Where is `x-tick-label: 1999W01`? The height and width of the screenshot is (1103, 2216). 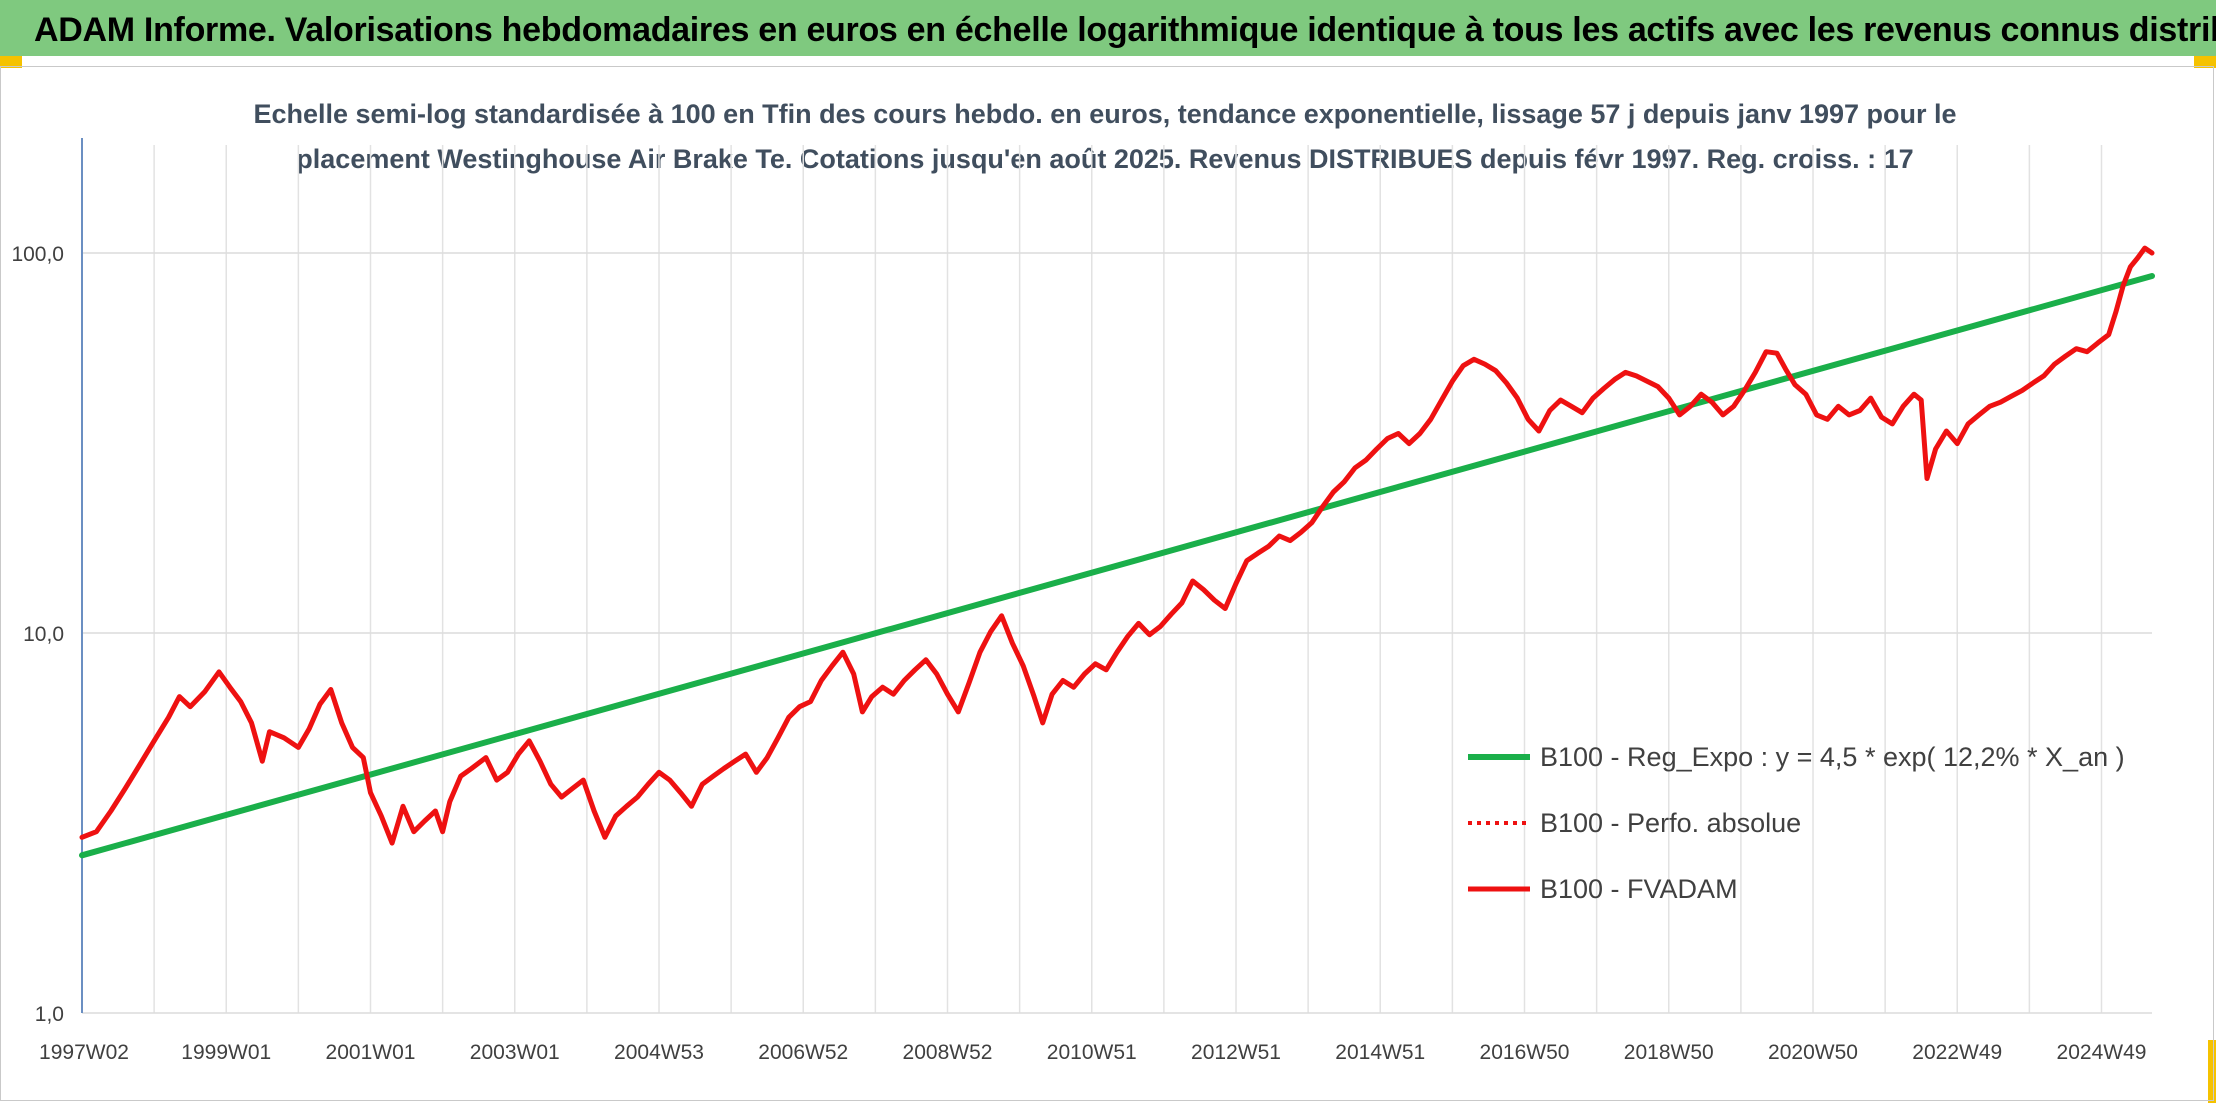 x-tick-label: 1999W01 is located at coordinates (226, 1052).